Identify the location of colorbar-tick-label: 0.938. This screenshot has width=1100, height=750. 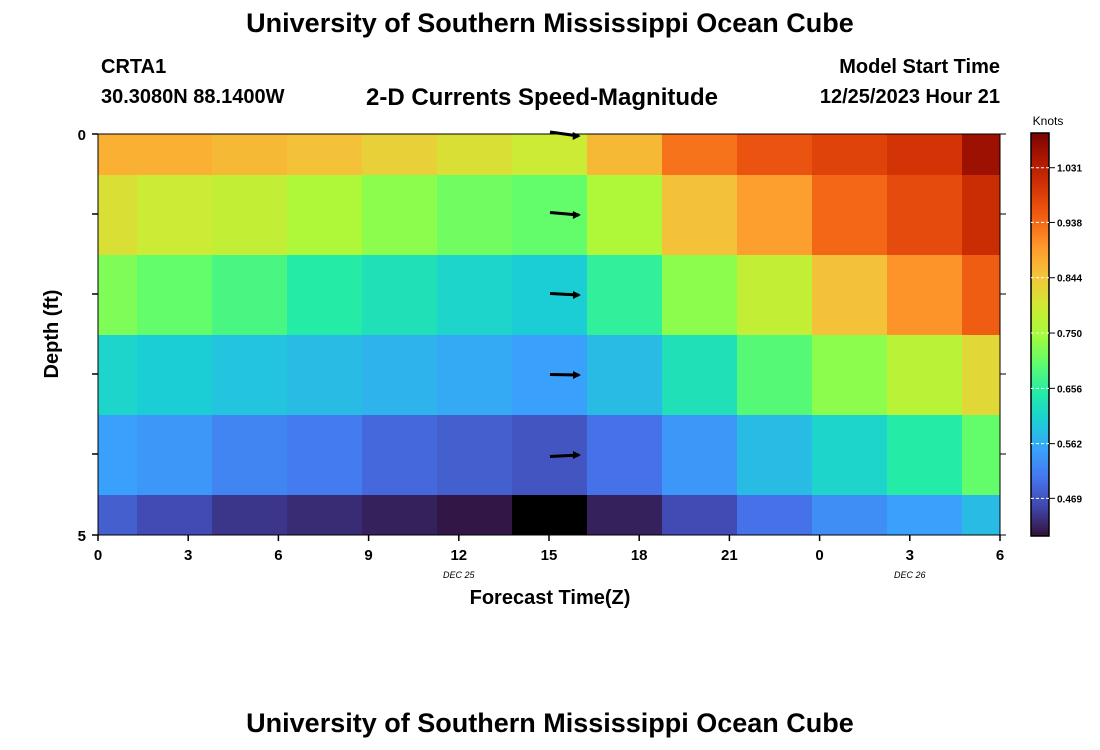
(1069, 223).